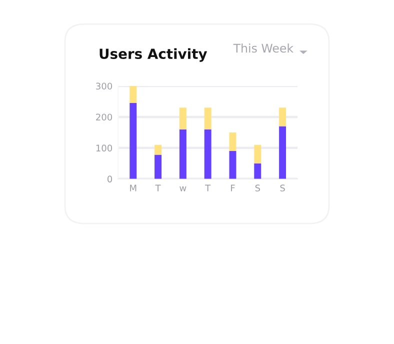  What do you see at coordinates (104, 86) in the screenshot?
I see `y-tick-label: 300` at bounding box center [104, 86].